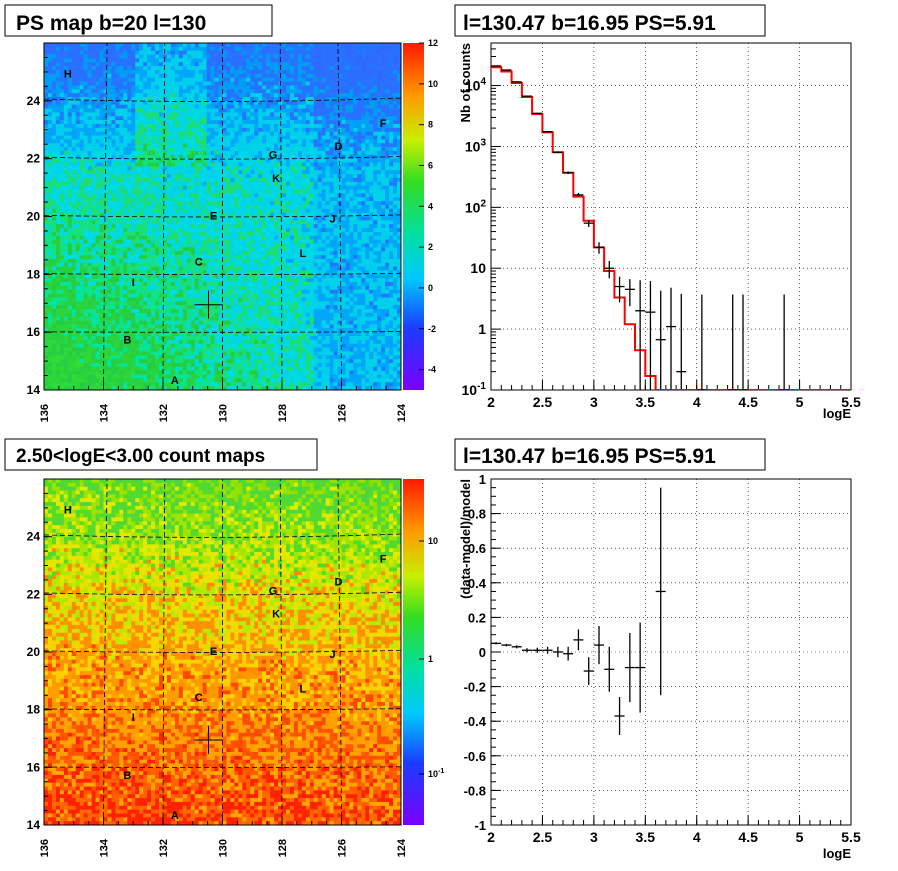  I want to click on source-label-h: H, so click(68, 511).